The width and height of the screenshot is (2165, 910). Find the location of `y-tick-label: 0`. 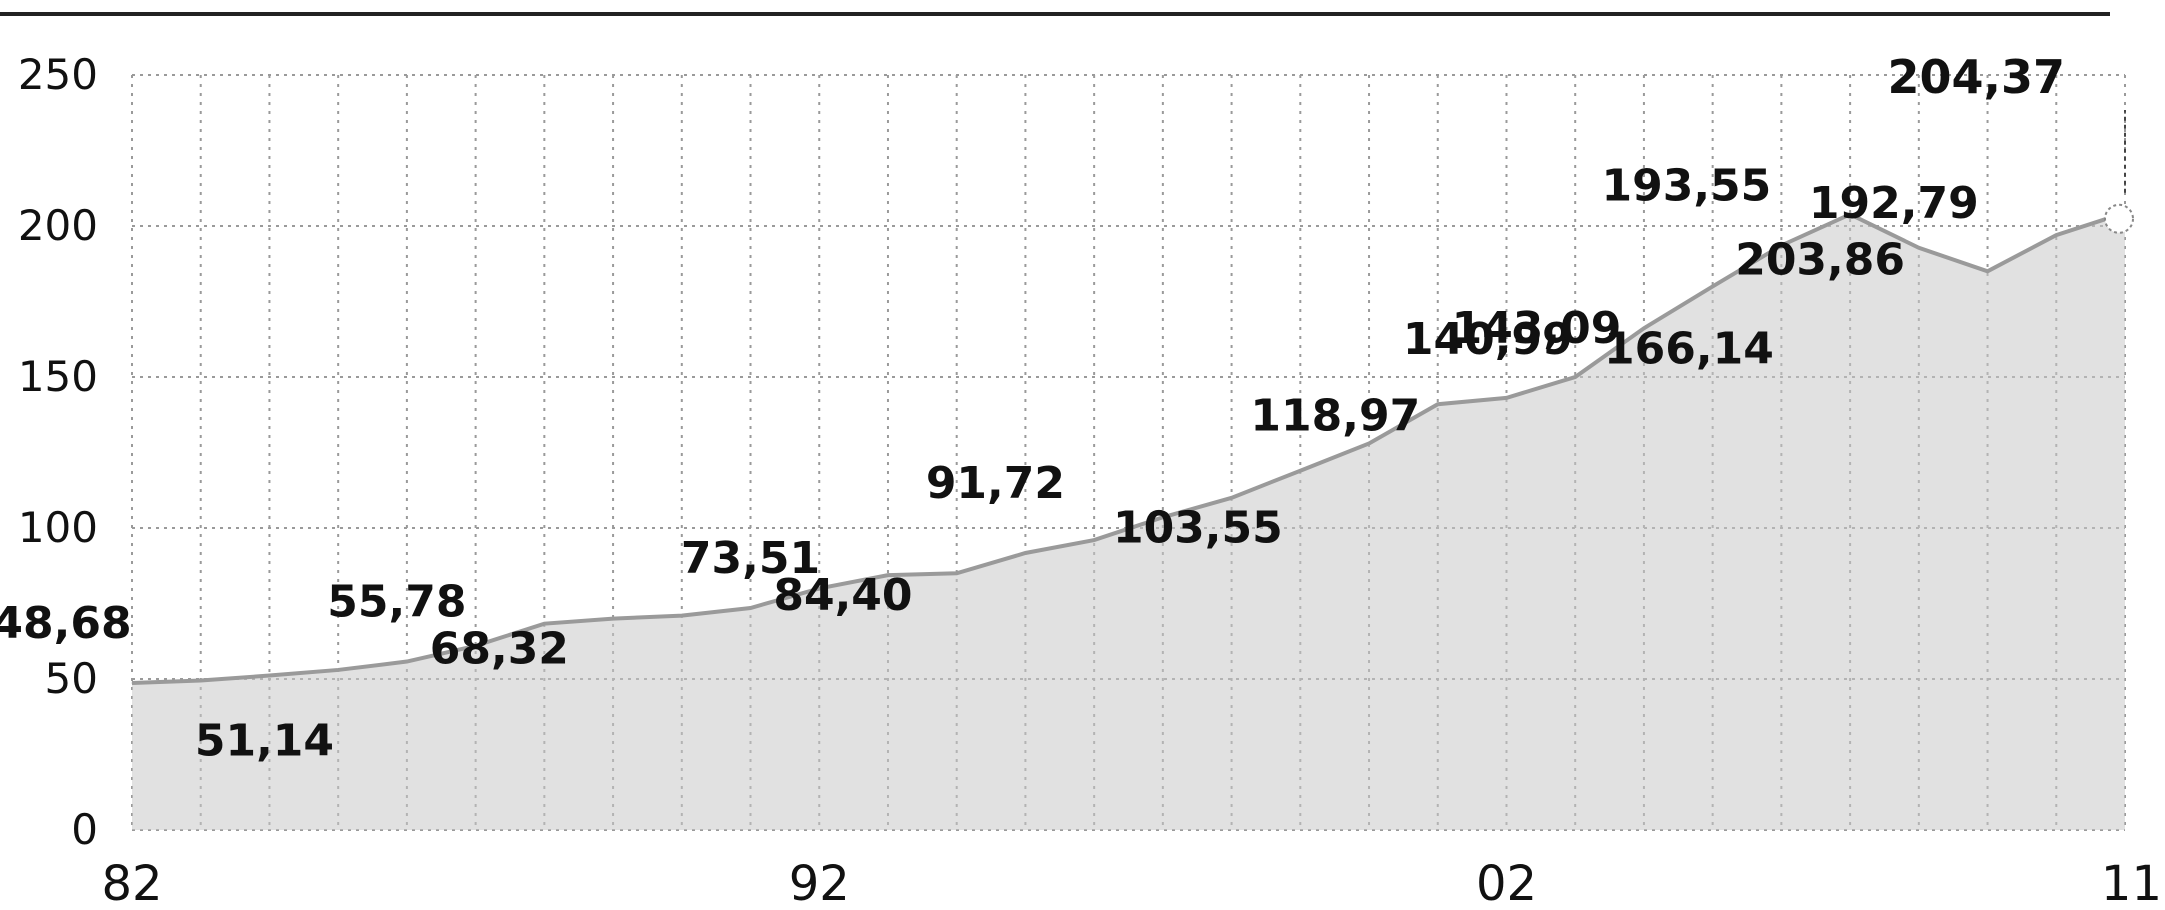

y-tick-label: 0 is located at coordinates (84, 829).